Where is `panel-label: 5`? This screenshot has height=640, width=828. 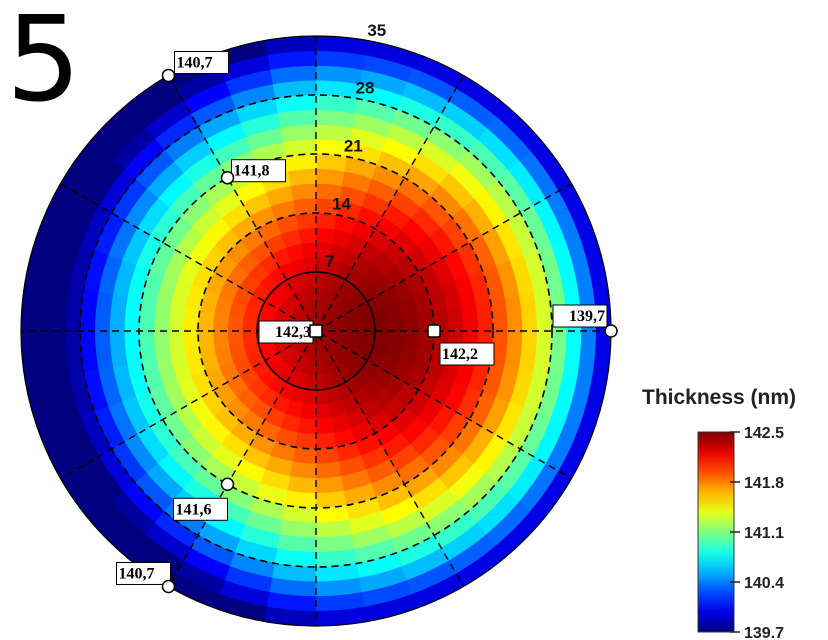 panel-label: 5 is located at coordinates (43, 64).